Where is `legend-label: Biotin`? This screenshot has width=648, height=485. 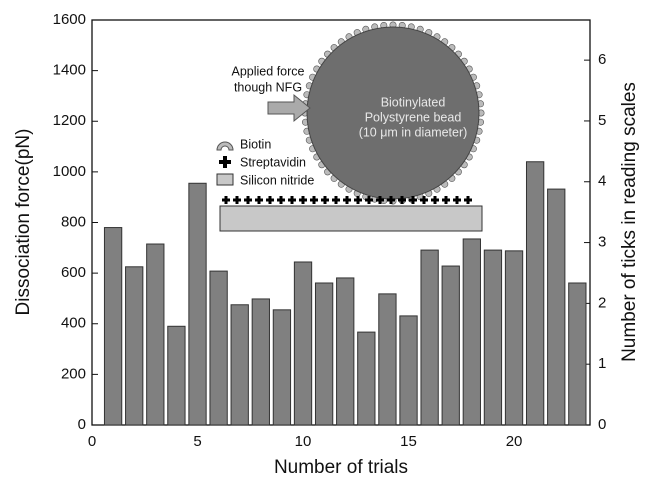 legend-label: Biotin is located at coordinates (255, 144).